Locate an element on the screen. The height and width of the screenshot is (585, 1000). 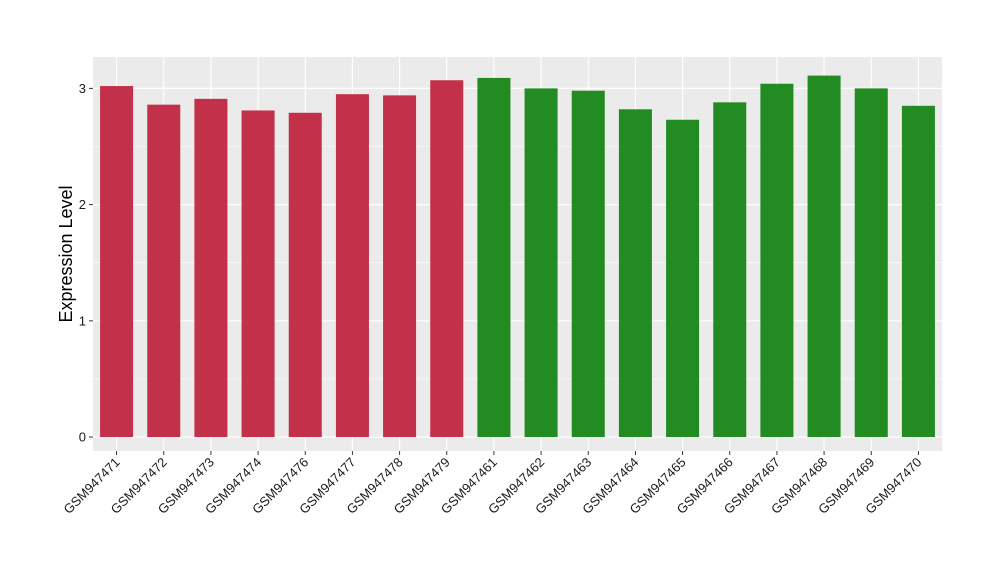
y-tick-label: 3 is located at coordinates (82, 88).